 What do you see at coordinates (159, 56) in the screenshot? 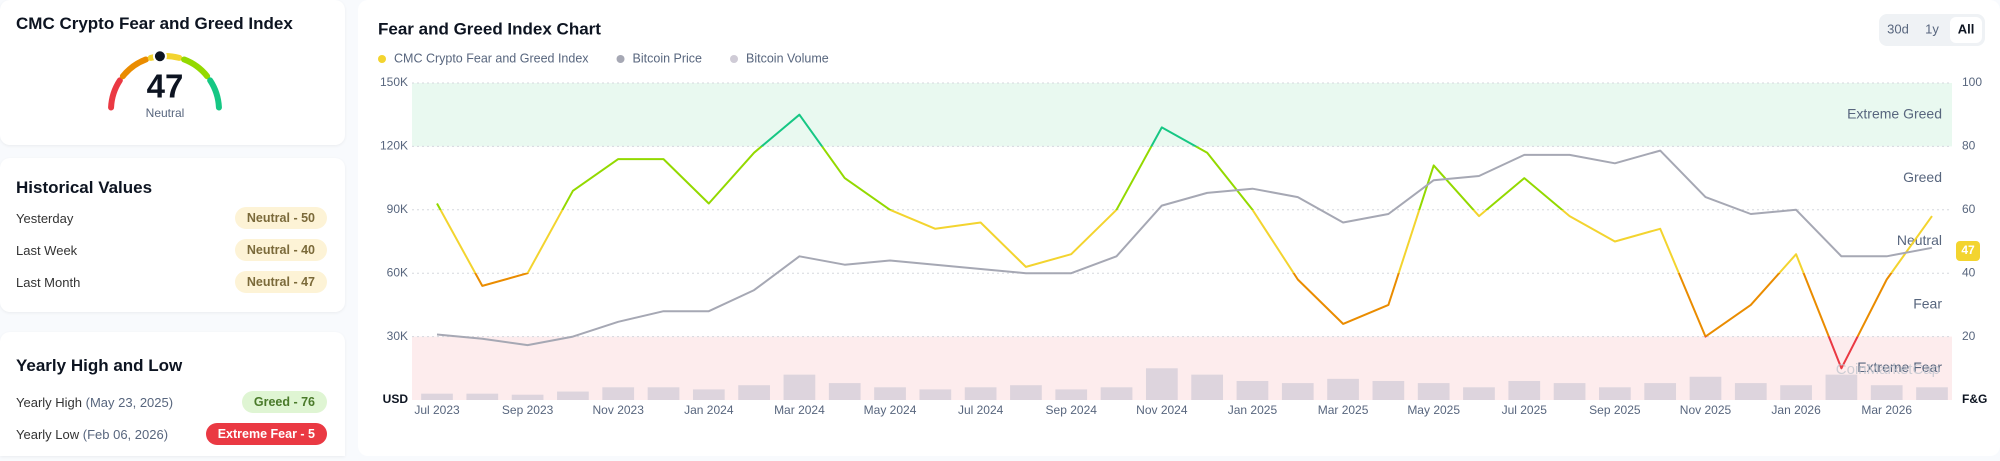
I see `gauge-indicator` at bounding box center [159, 56].